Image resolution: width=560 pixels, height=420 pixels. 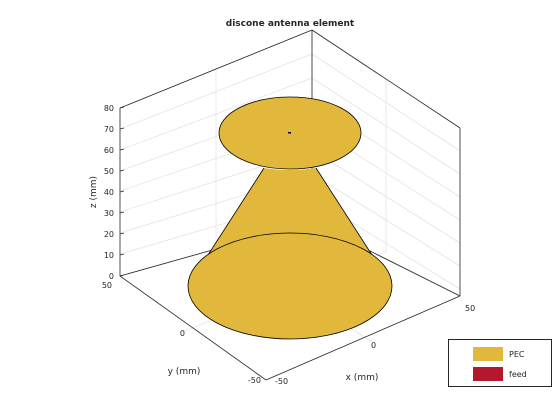 What do you see at coordinates (290, 286) in the screenshot?
I see `cone-base` at bounding box center [290, 286].